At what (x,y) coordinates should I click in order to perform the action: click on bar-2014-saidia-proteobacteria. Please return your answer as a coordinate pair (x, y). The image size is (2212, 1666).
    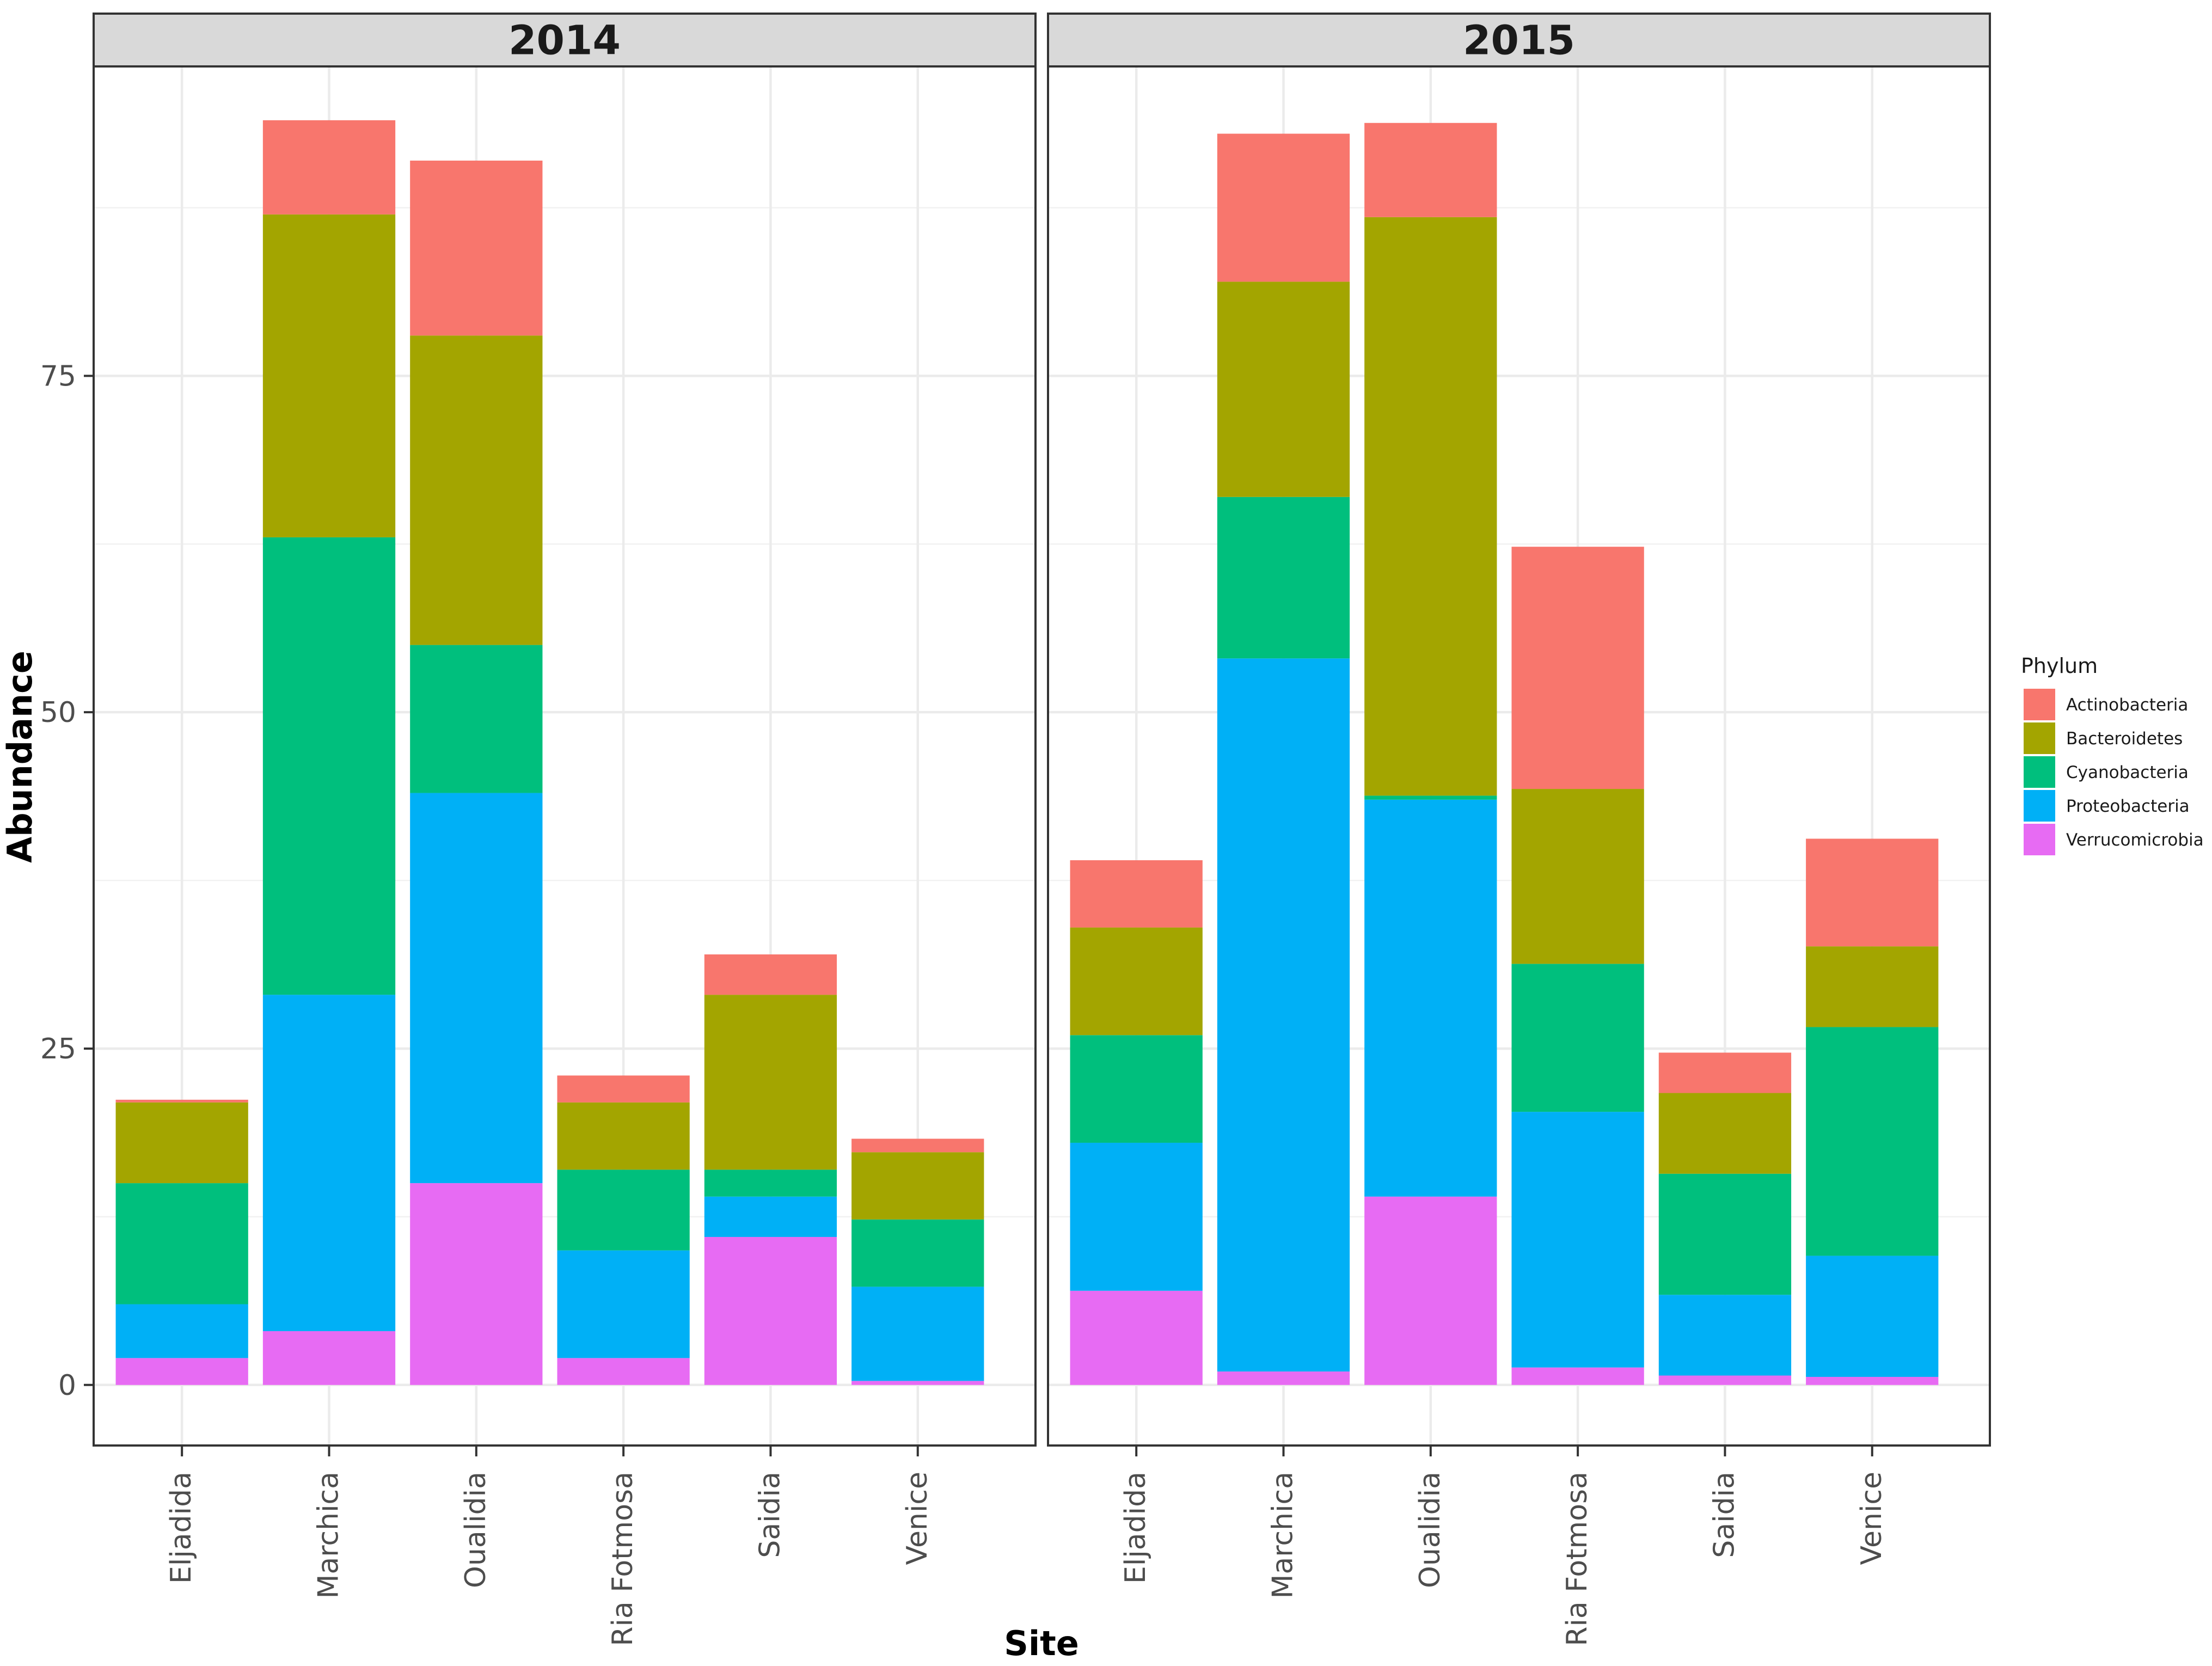
    Looking at the image, I should click on (770, 1216).